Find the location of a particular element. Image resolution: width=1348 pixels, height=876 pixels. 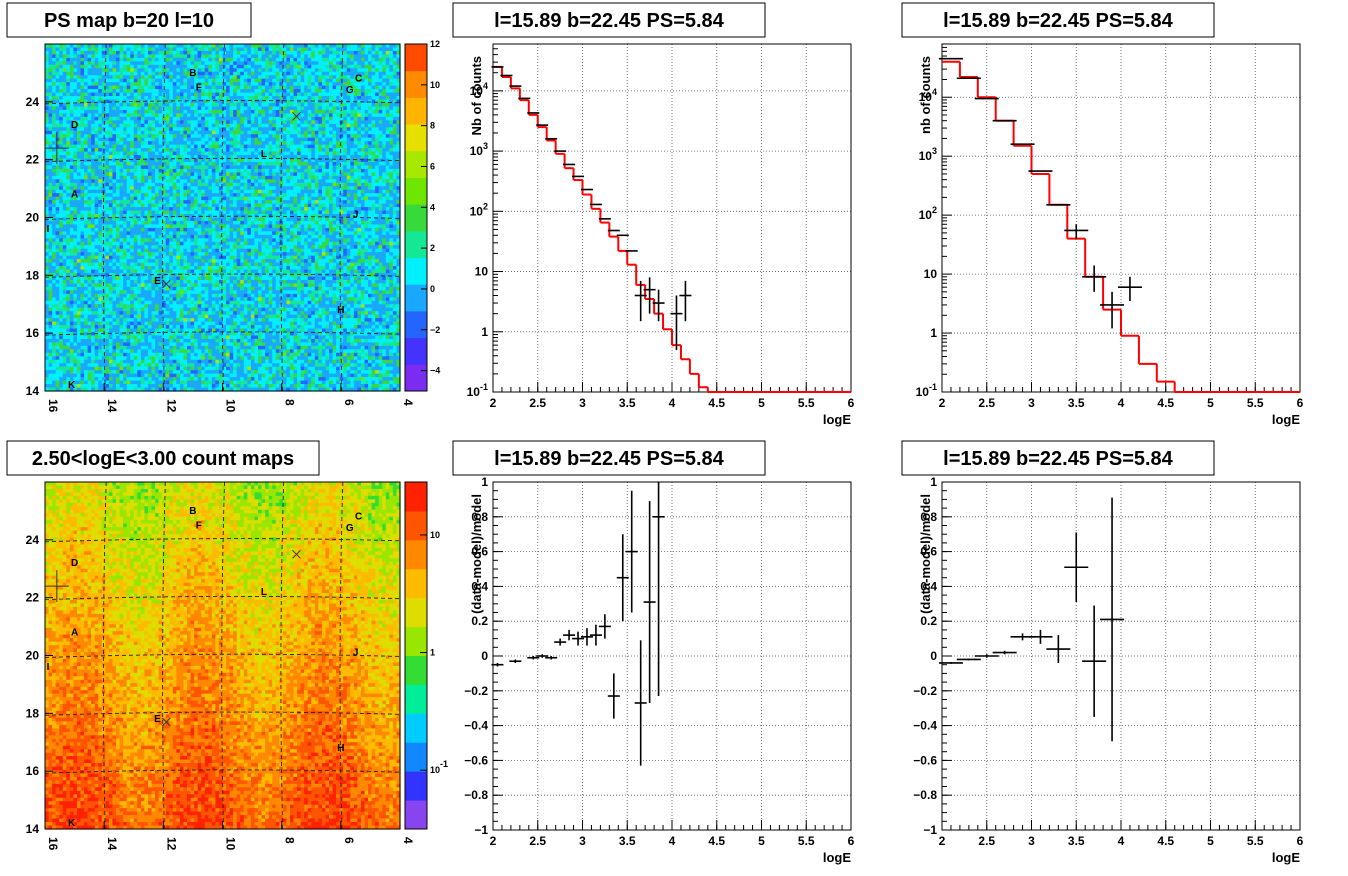

colorbar-tick-label: 10 is located at coordinates (435, 85).